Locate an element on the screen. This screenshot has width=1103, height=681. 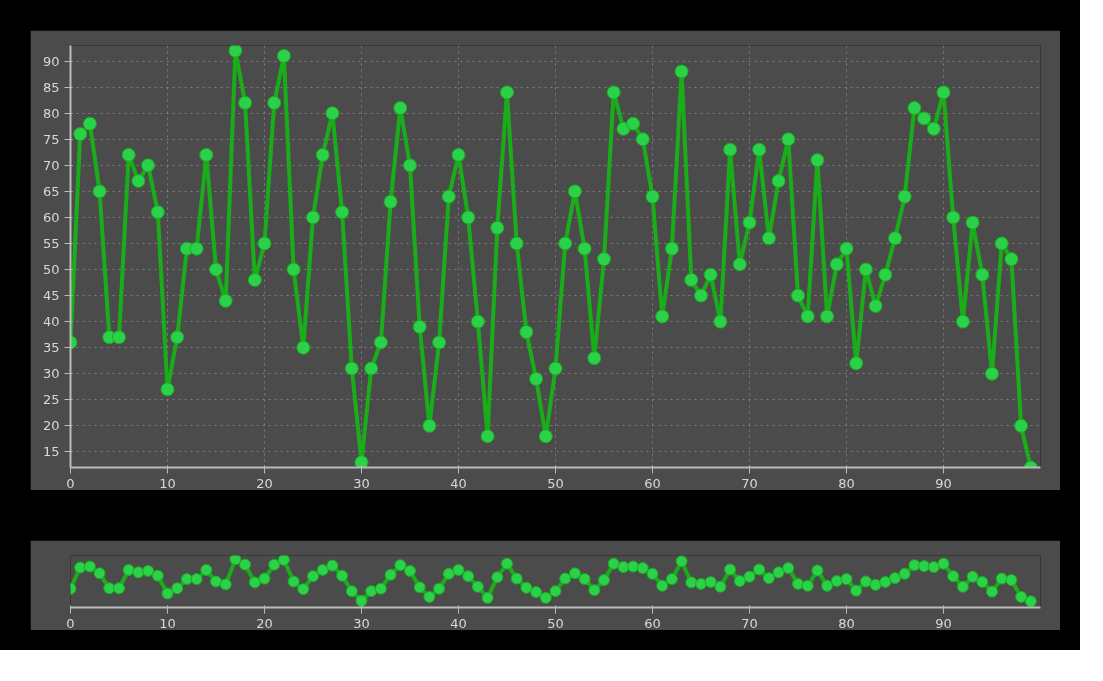
y-tick-label: 20 is located at coordinates (51, 426).